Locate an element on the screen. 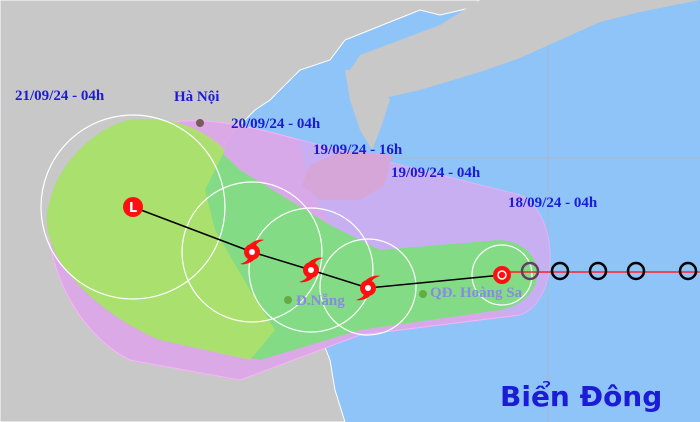 The width and height of the screenshot is (700, 422). current-storm-icon is located at coordinates (502, 275).